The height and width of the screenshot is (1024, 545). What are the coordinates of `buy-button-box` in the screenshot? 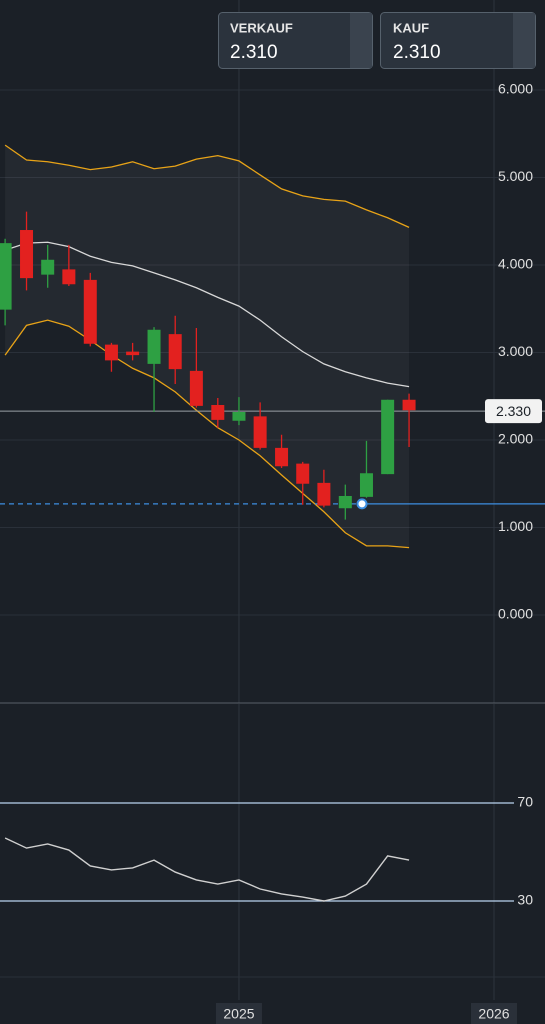 It's located at (458, 40).